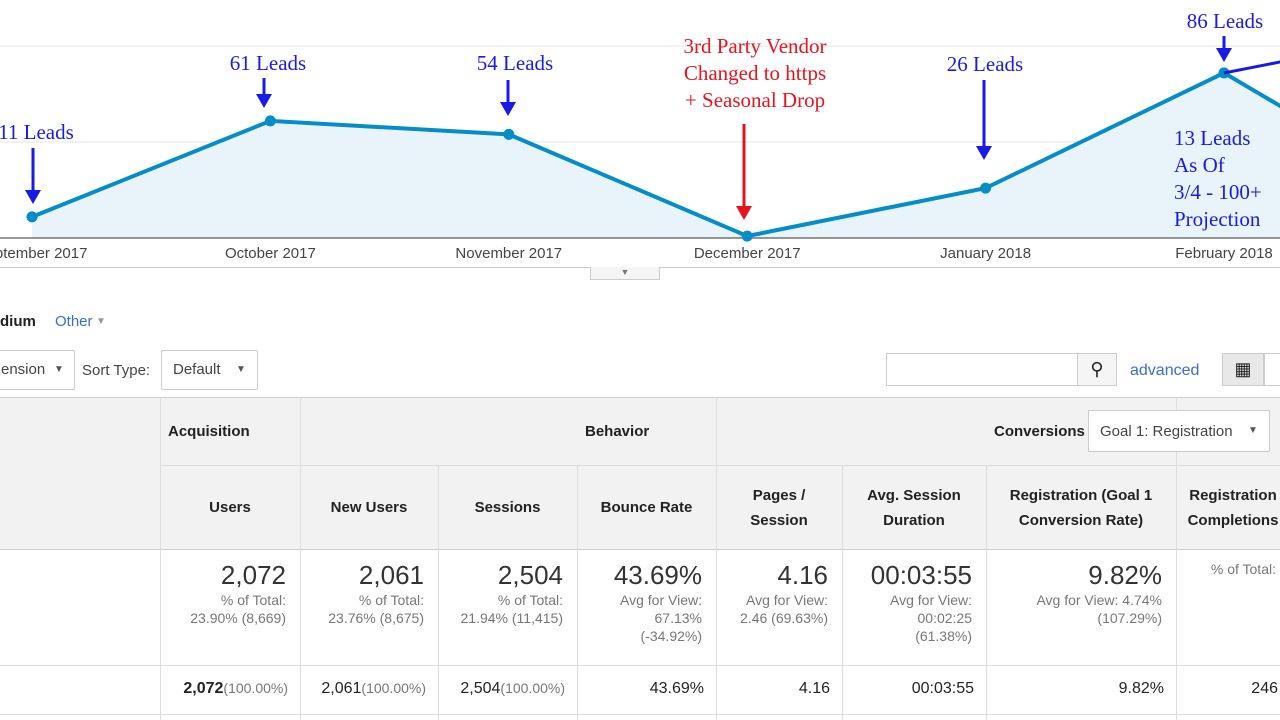 The image size is (1280, 720). What do you see at coordinates (678, 618) in the screenshot?
I see `total-sub: 67.13%` at bounding box center [678, 618].